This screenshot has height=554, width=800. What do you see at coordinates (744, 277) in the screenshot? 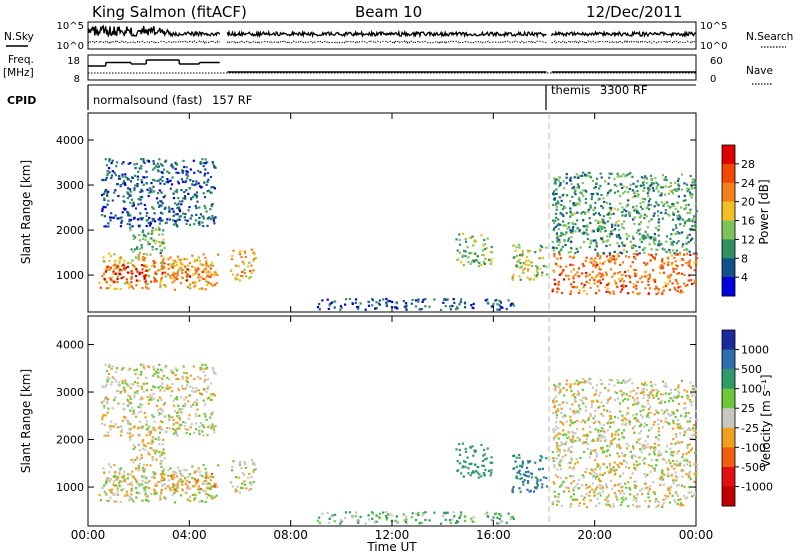
I see `colorbar-tick-label: 4` at bounding box center [744, 277].